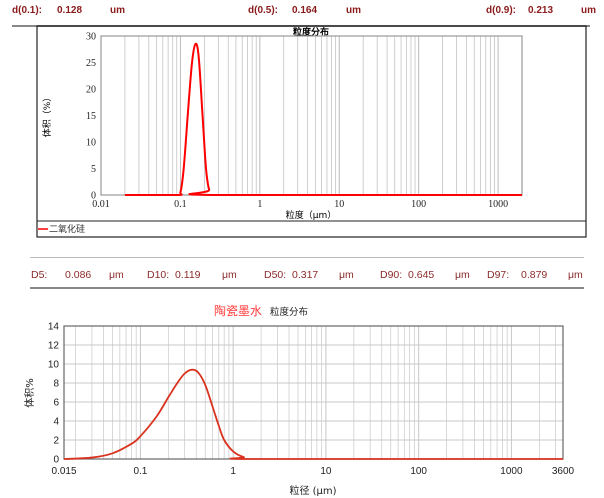 This screenshot has height=498, width=604. What do you see at coordinates (56, 441) in the screenshot?
I see `y-tick-label: 2` at bounding box center [56, 441].